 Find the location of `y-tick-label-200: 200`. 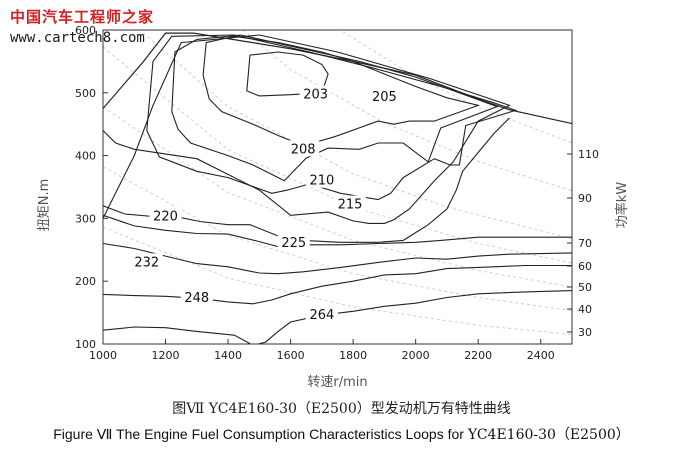

y-tick-label-200: 200 is located at coordinates (85, 281).